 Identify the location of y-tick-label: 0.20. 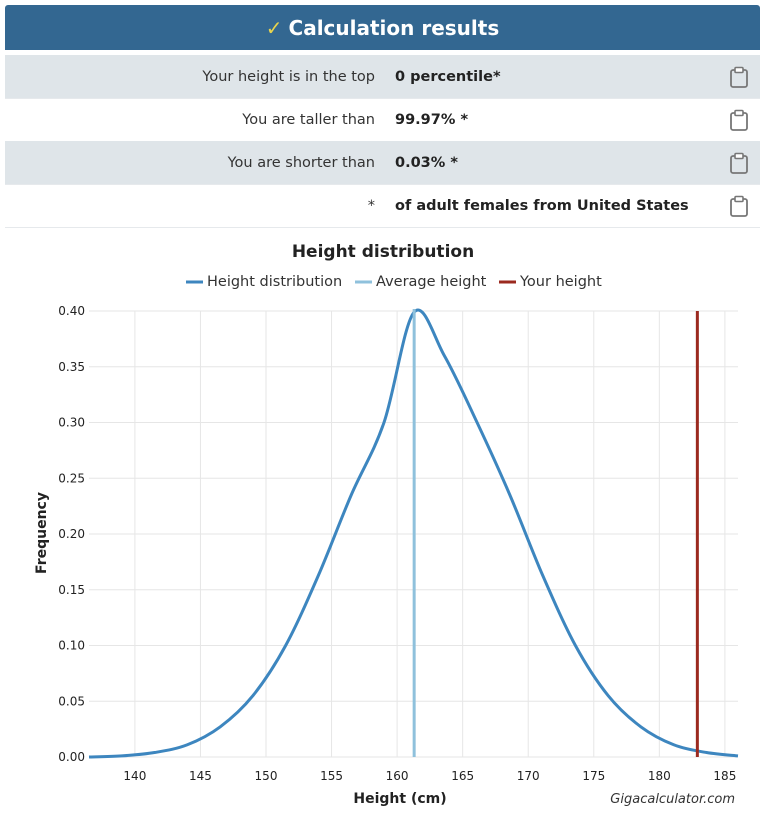
(71, 534).